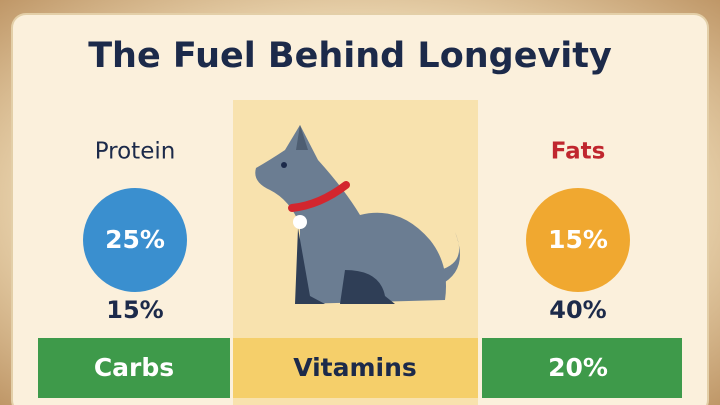 The height and width of the screenshot is (405, 720). Describe the element at coordinates (578, 367) in the screenshot. I see `bar-label: 20%` at that location.